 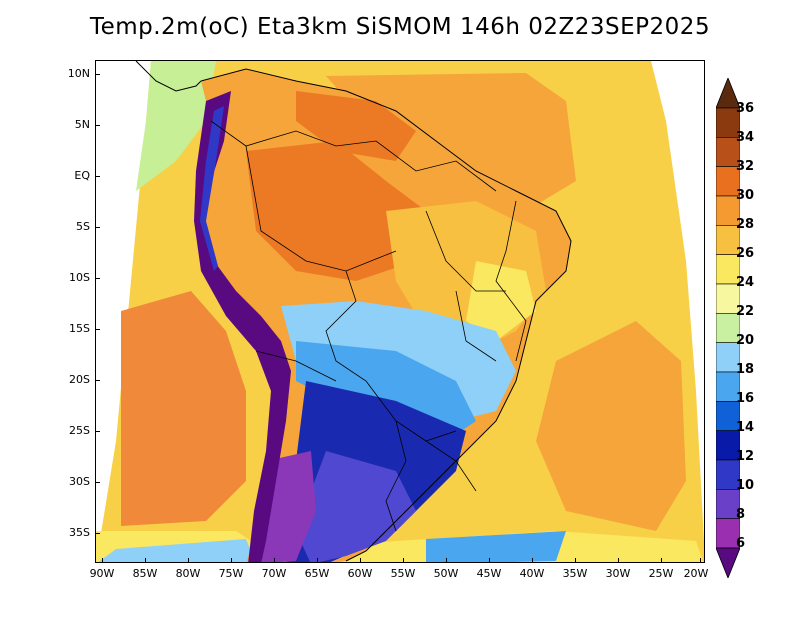 What do you see at coordinates (696, 573) in the screenshot?
I see `lon-label-20w: 20W` at bounding box center [696, 573].